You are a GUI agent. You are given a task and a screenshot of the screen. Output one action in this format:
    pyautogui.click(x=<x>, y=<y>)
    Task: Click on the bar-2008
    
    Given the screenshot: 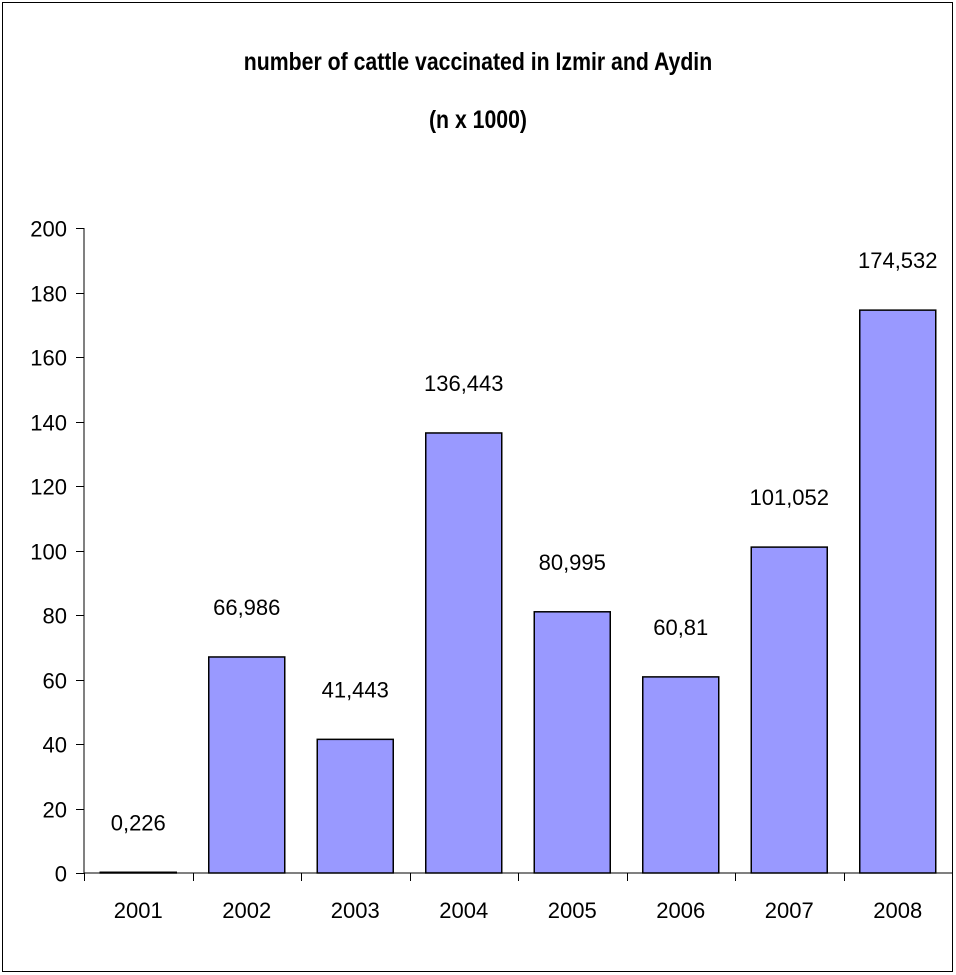 What is the action you would take?
    pyautogui.click(x=898, y=591)
    